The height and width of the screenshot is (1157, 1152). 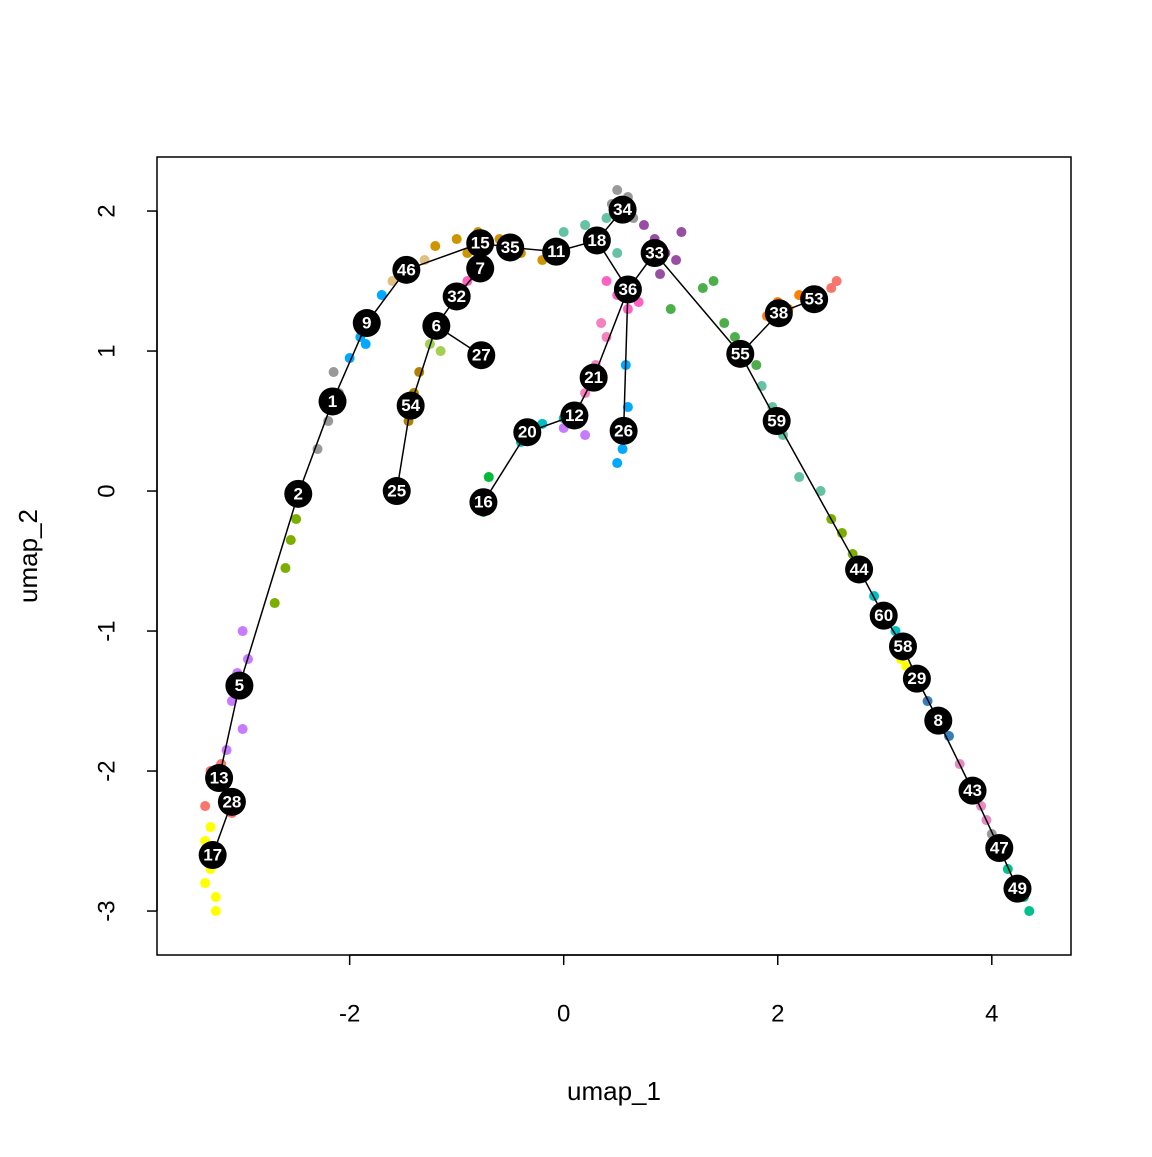 I want to click on node-label: 18, so click(x=596, y=240).